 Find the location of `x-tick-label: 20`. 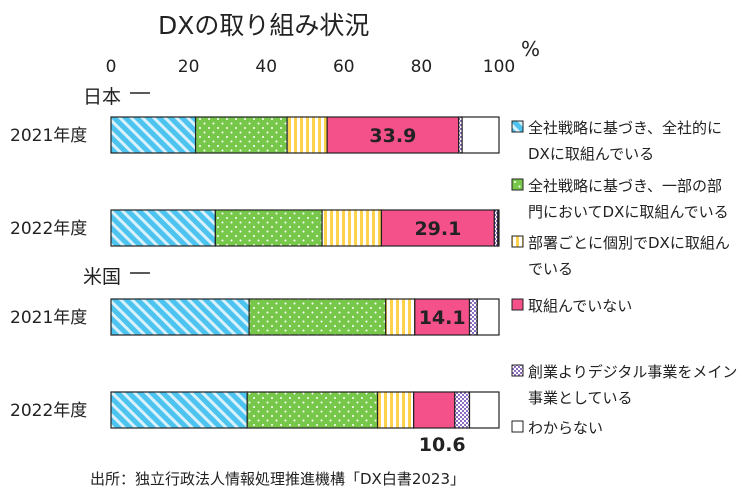

x-tick-label: 20 is located at coordinates (189, 67).